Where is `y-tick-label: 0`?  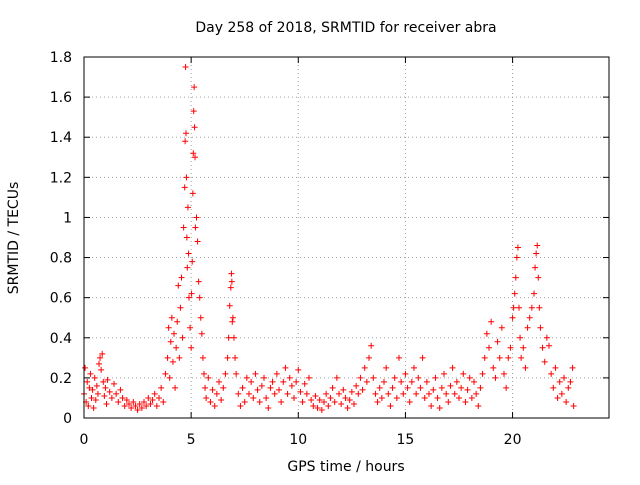
y-tick-label: 0 is located at coordinates (67, 419).